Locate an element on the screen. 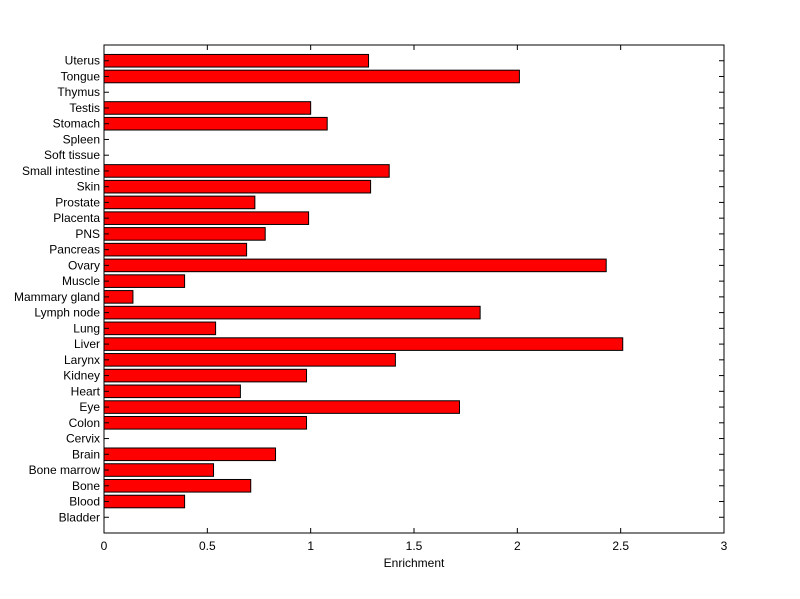  bar-uterus is located at coordinates (236, 60).